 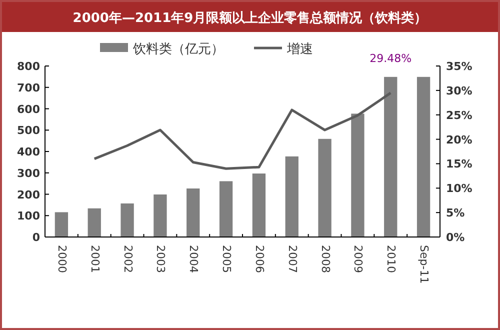 I want to click on x-tick-label: 2004, so click(x=193, y=259).